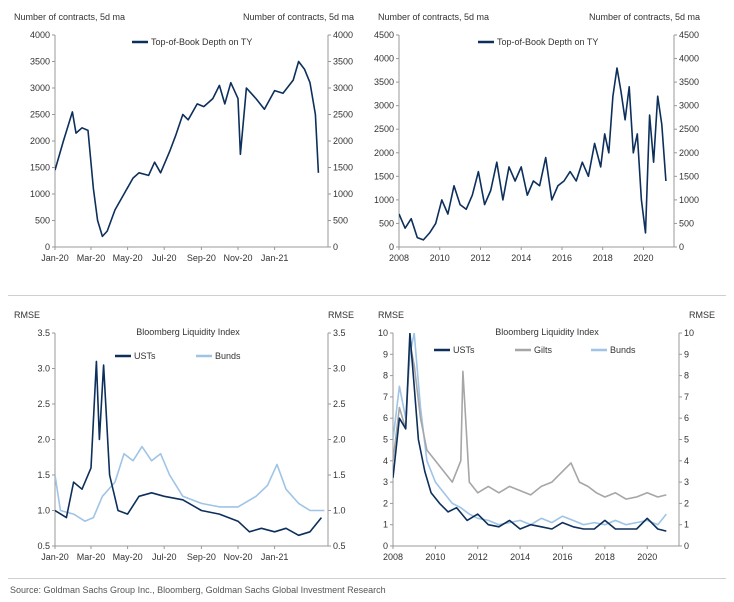  What do you see at coordinates (339, 475) in the screenshot?
I see `right-y-tick-label: 1.5` at bounding box center [339, 475].